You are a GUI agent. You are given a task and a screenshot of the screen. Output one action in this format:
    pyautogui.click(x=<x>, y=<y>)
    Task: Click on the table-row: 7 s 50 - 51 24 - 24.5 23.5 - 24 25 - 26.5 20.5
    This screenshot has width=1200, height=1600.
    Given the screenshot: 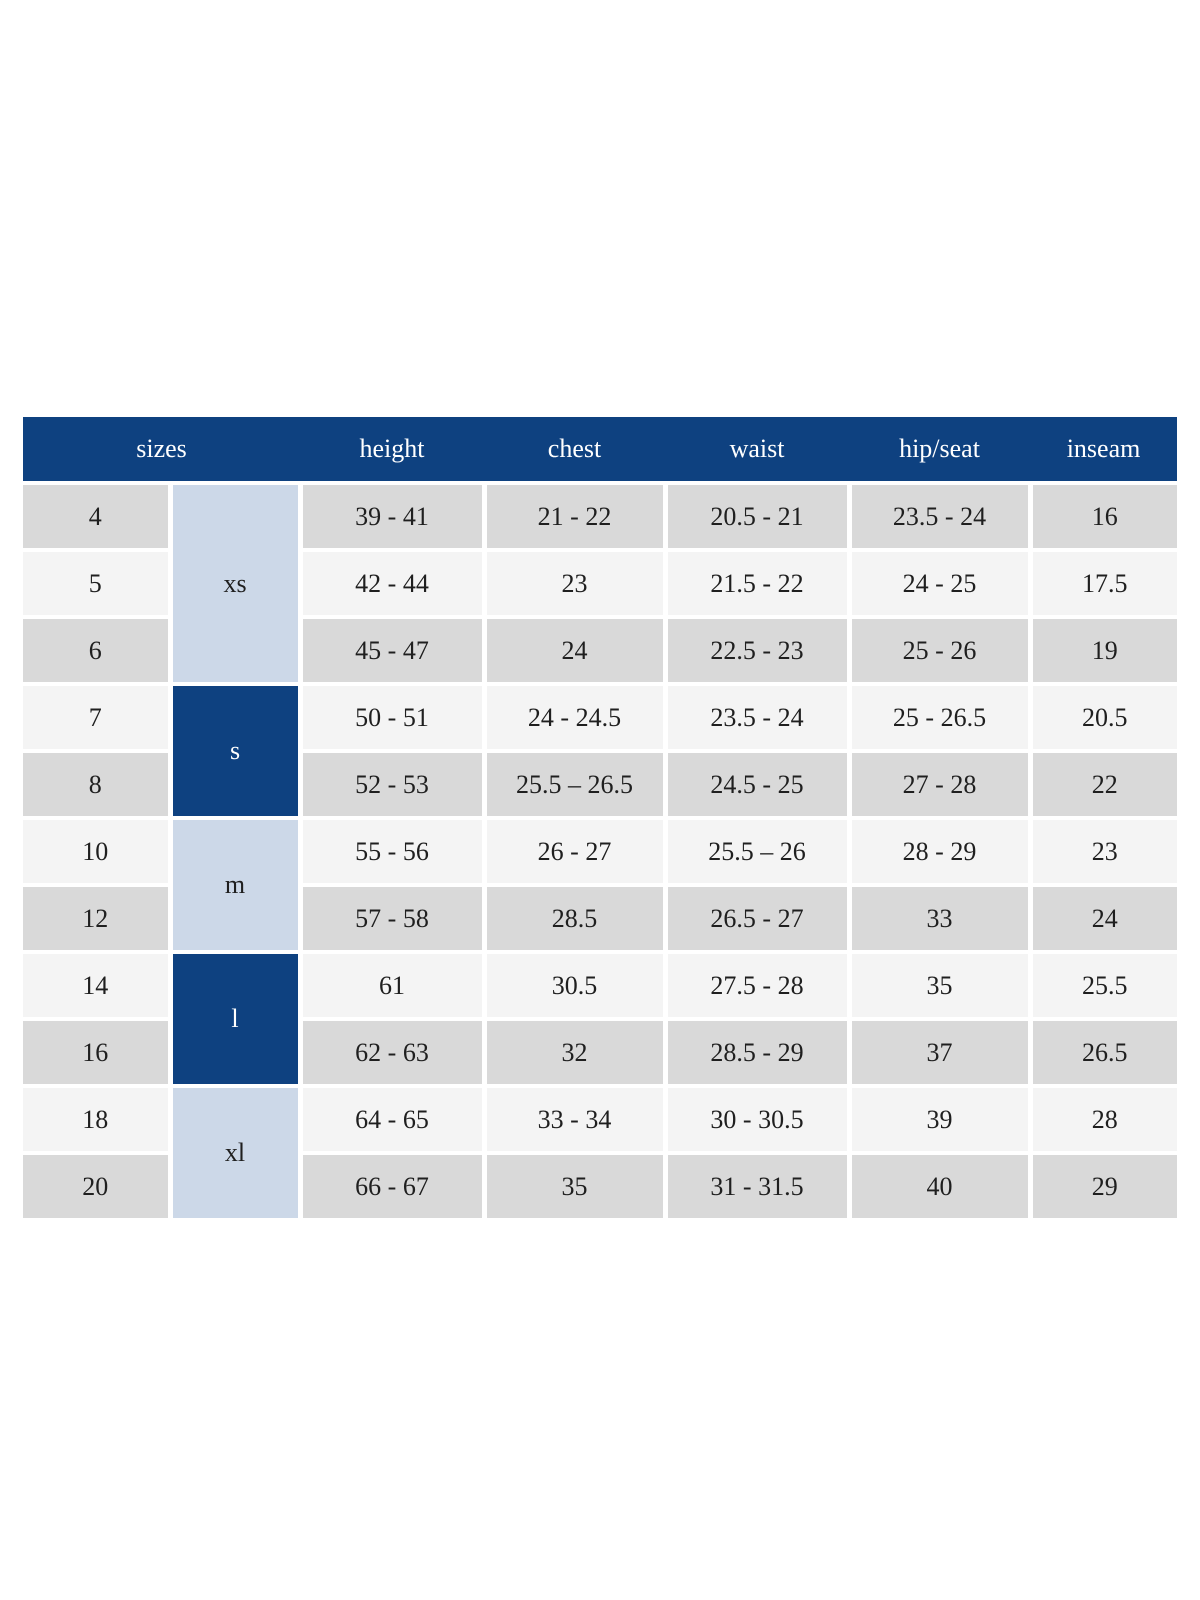 What is the action you would take?
    pyautogui.click(x=600, y=750)
    